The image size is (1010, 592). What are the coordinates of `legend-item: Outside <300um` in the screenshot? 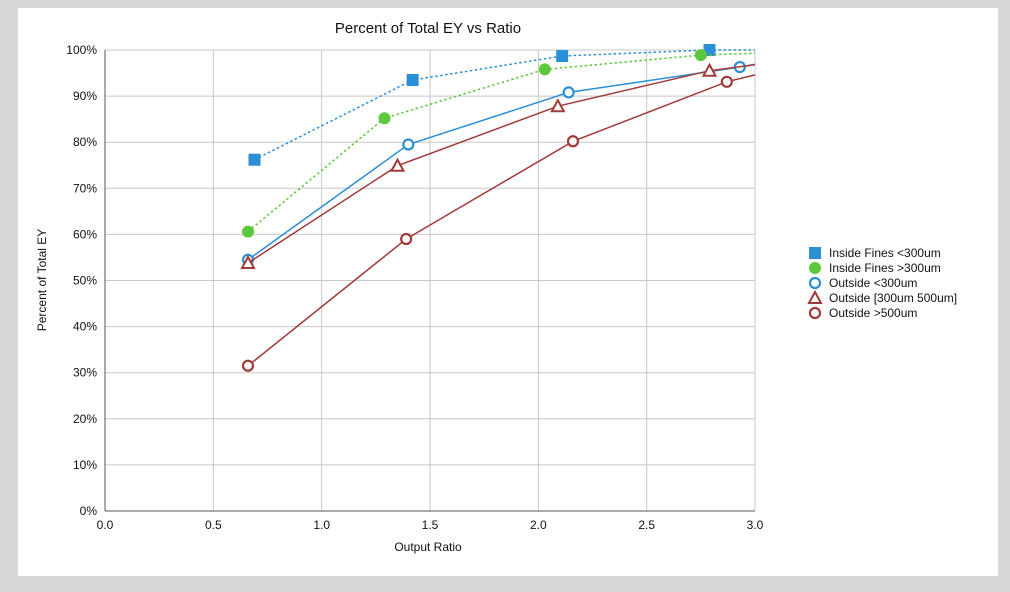 It's located at (862, 283).